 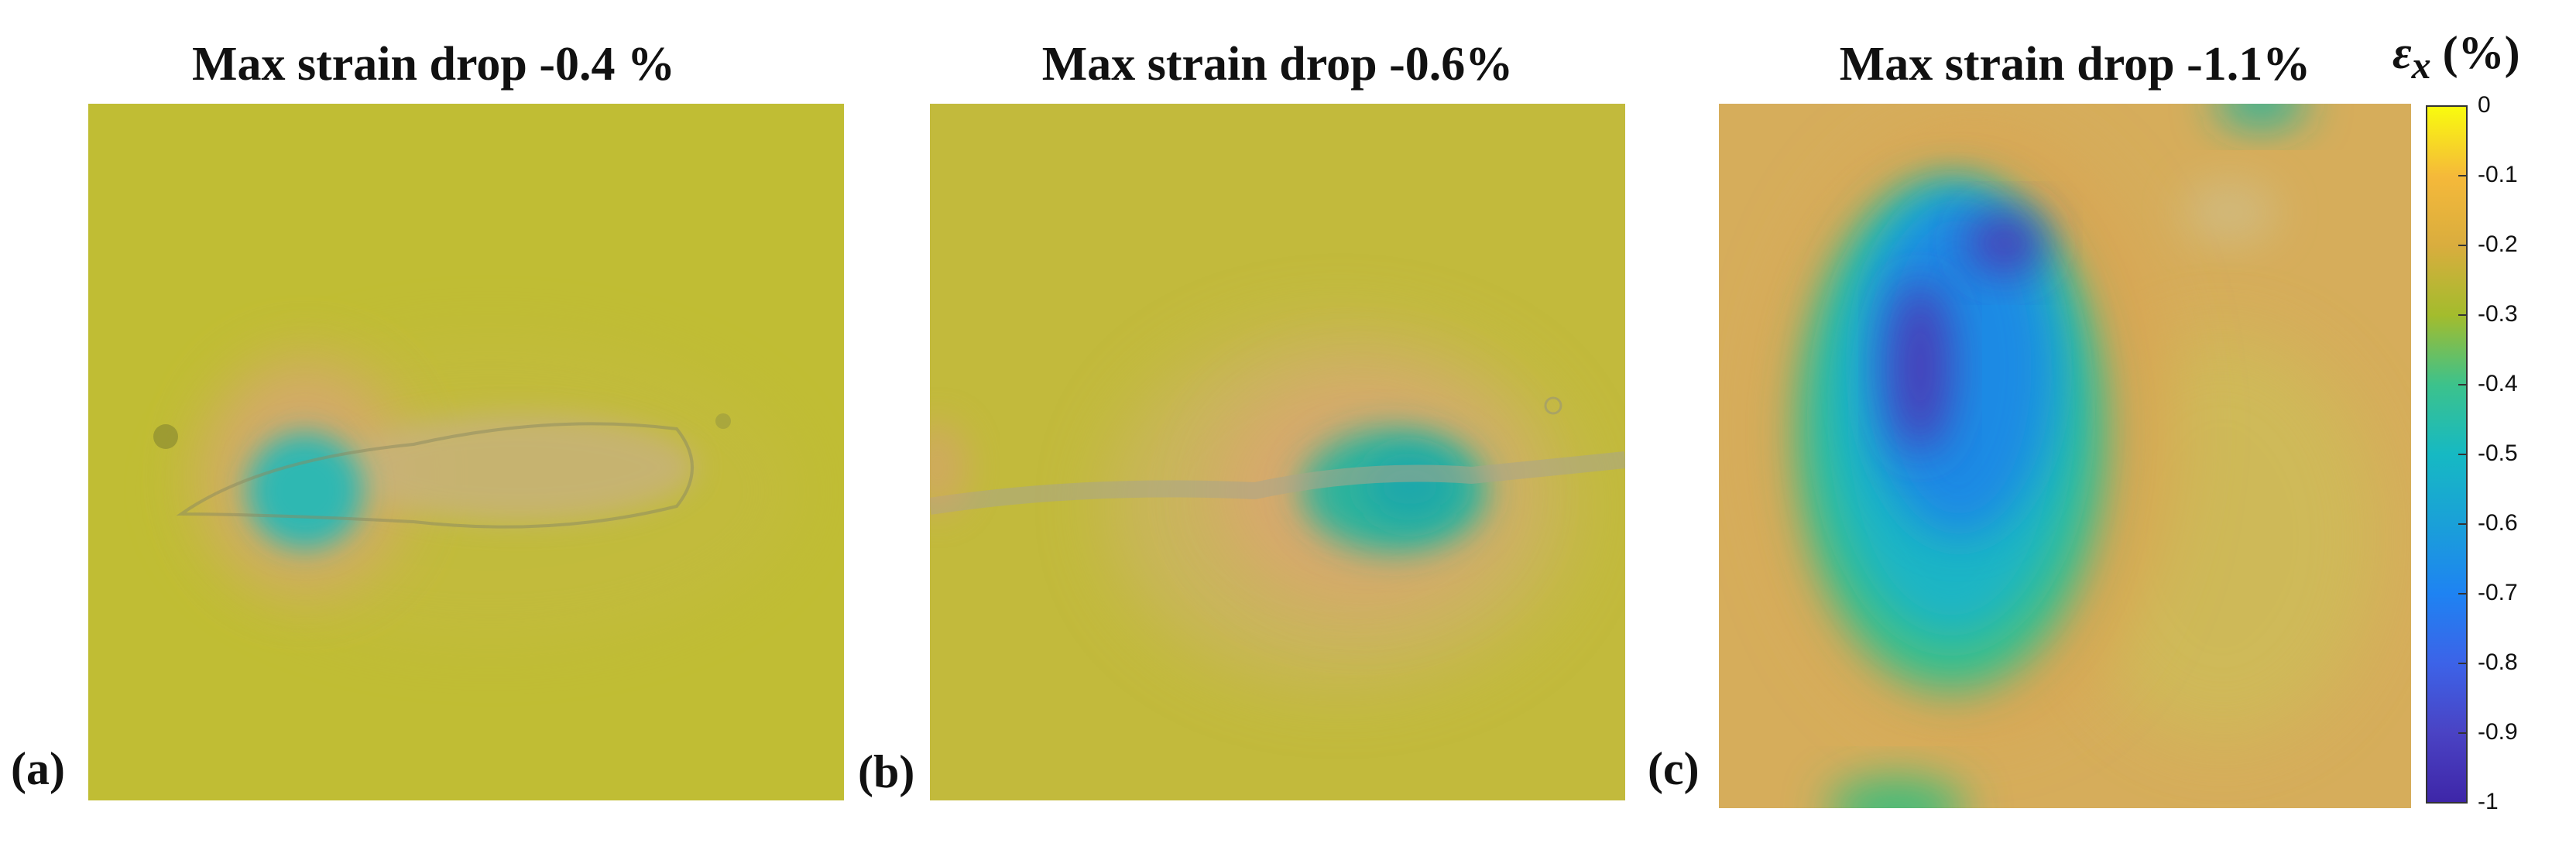 What do you see at coordinates (886, 771) in the screenshot?
I see `panel-b-label: (b)` at bounding box center [886, 771].